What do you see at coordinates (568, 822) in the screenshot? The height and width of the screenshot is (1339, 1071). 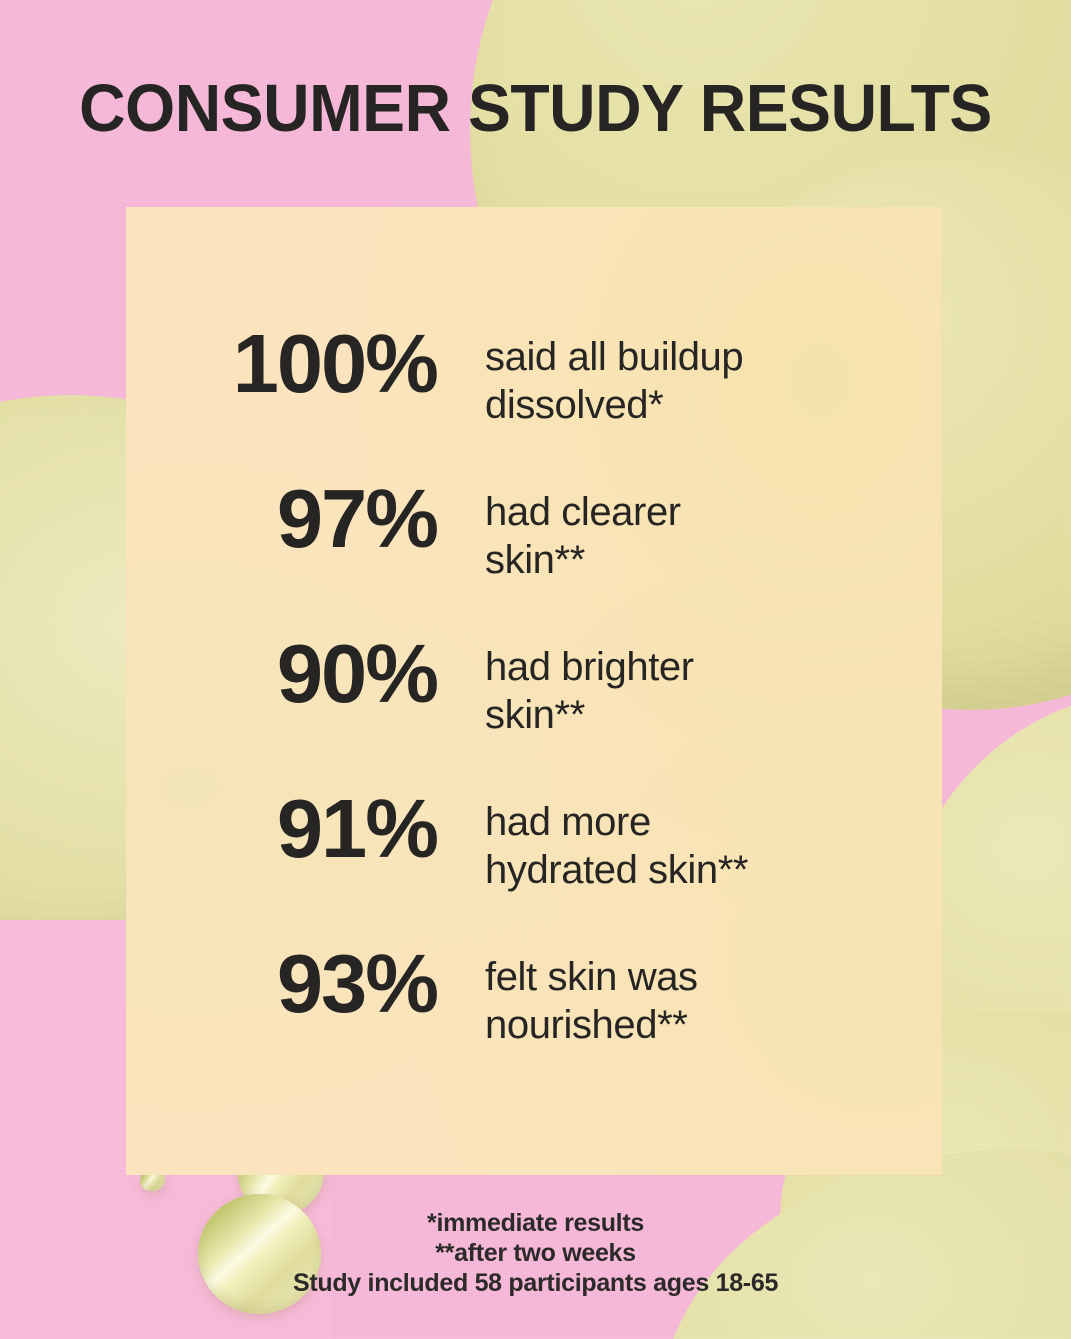 I see `stat-label-line: had more` at bounding box center [568, 822].